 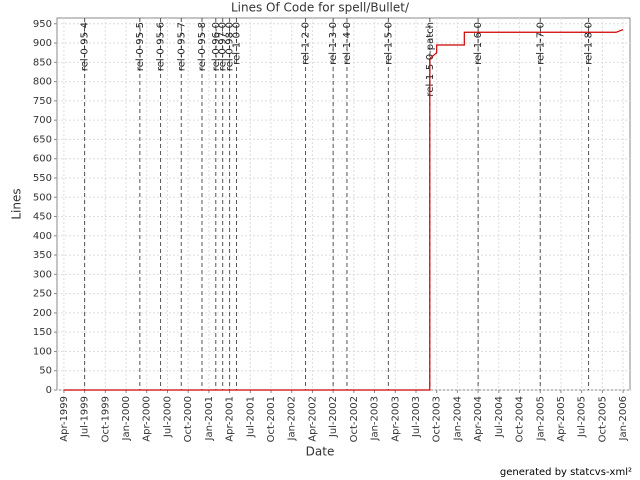 What do you see at coordinates (105, 419) in the screenshot?
I see `x-tick-label: Oct-1999` at bounding box center [105, 419].